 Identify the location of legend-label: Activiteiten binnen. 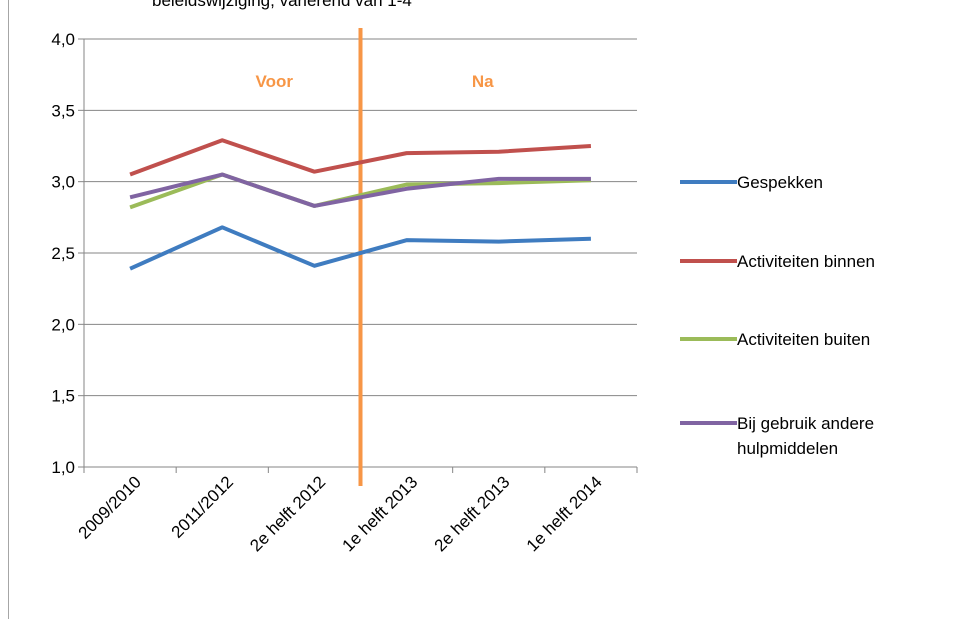
(806, 261).